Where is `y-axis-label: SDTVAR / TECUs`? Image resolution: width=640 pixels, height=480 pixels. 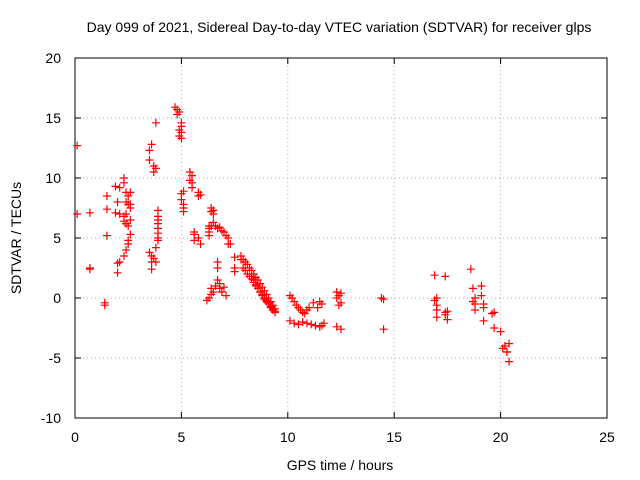 y-axis-label: SDTVAR / TECUs is located at coordinates (16, 238).